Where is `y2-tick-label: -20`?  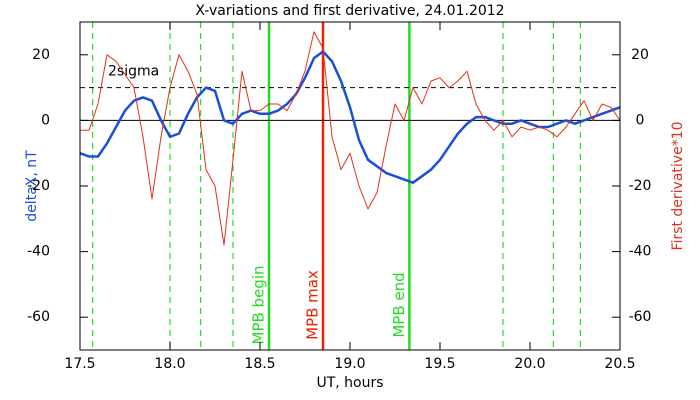
y2-tick-label: -20 is located at coordinates (640, 186).